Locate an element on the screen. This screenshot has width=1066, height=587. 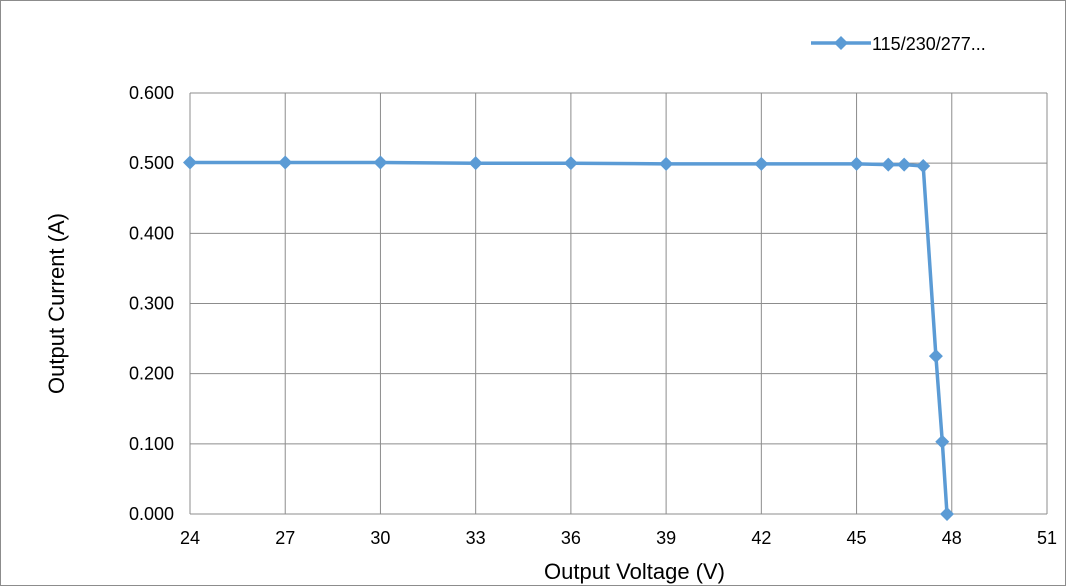
x-tick-label: 30 is located at coordinates (380, 538).